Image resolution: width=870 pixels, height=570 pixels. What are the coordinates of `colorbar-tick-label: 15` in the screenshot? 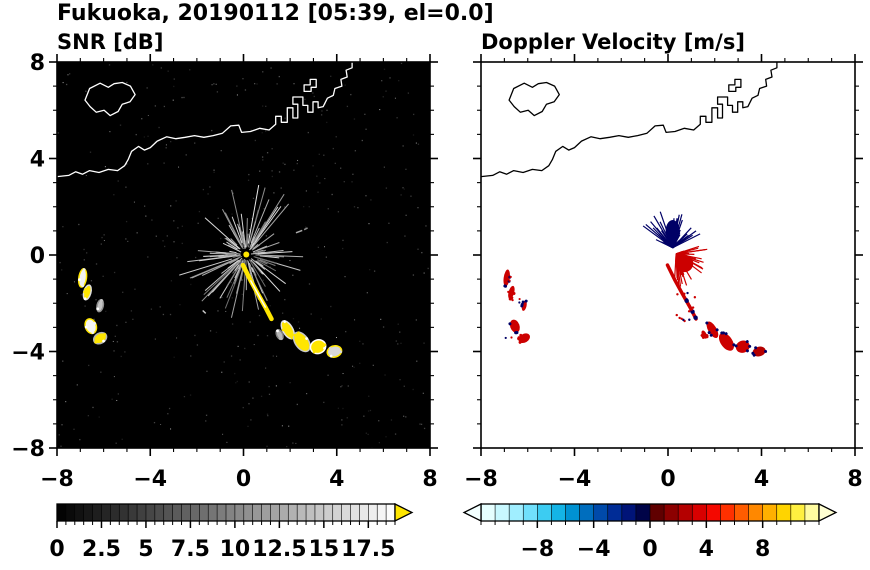 It's located at (324, 549).